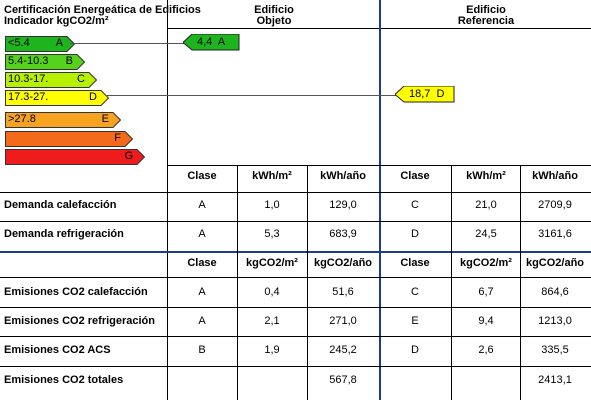  Describe the element at coordinates (555, 292) in the screenshot. I see `emissions-cell: 864,6` at that location.